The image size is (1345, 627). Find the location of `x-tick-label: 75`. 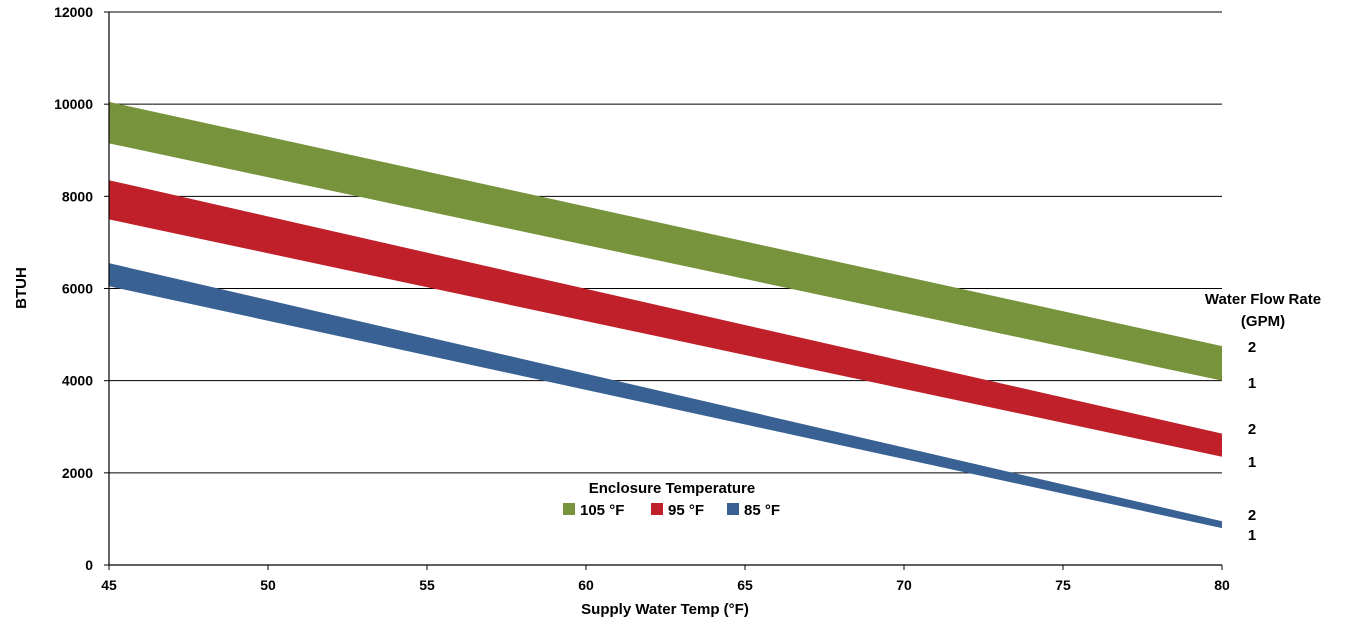

x-tick-label: 75 is located at coordinates (1063, 585).